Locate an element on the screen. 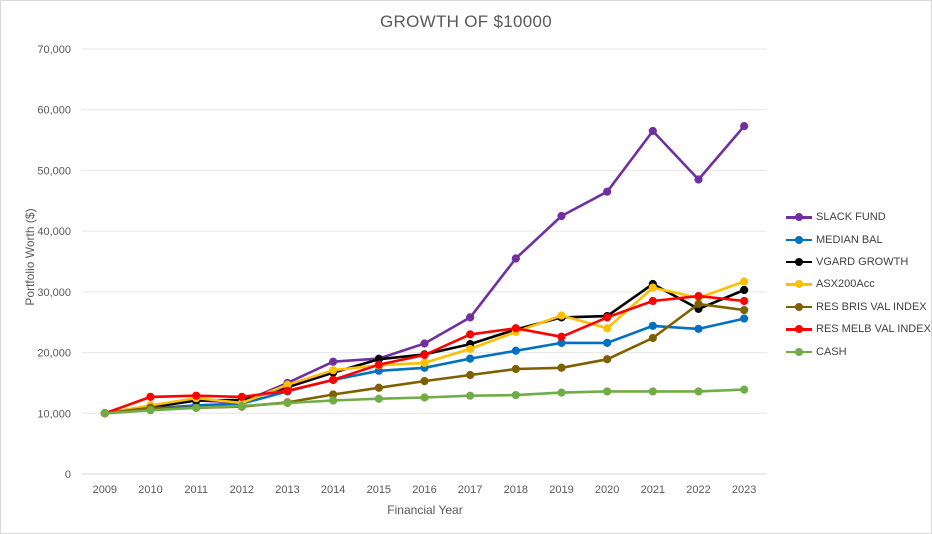  x-tick-label: 2018 is located at coordinates (516, 490).